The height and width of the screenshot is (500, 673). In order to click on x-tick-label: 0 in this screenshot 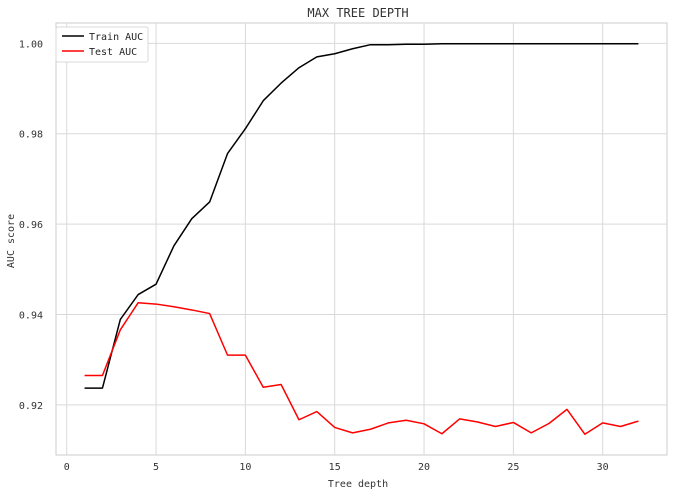, I will do `click(67, 467)`.